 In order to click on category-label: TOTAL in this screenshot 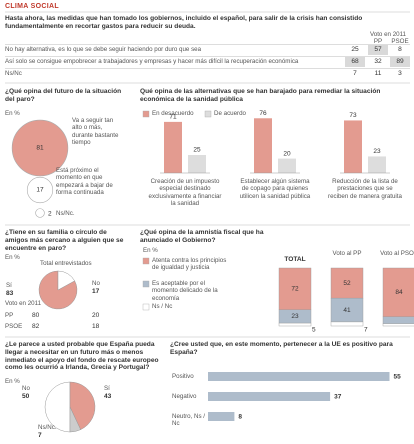, I will do `click(295, 259)`.